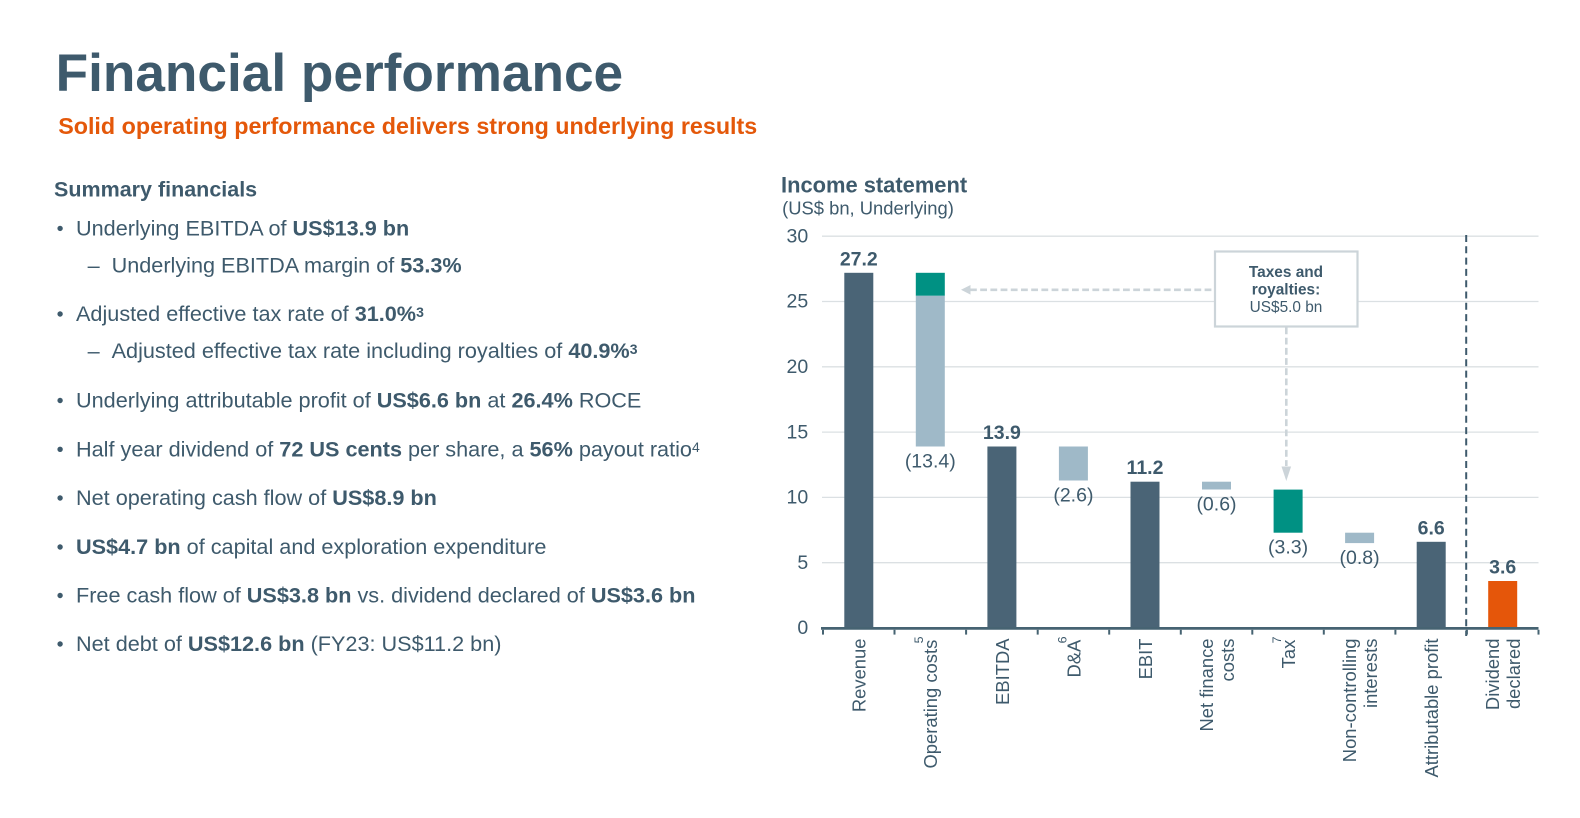  Describe the element at coordinates (256, 497) in the screenshot. I see `svg-text:Net operating cash flow of US$: Net operating cash flow of US$8.9 bn` at that location.